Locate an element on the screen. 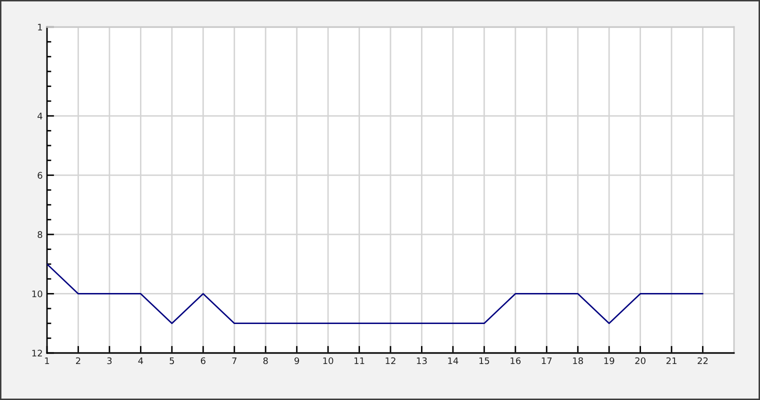 Image resolution: width=760 pixels, height=400 pixels. x-tick-label: 1 is located at coordinates (47, 360).